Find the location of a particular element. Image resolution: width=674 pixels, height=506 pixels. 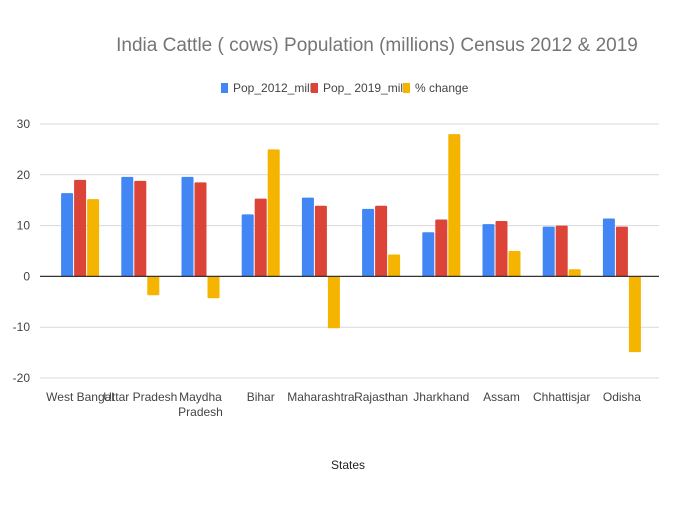

legend: Pop_2012_mill Pop_ 2019_mill % change is located at coordinates (345, 88).